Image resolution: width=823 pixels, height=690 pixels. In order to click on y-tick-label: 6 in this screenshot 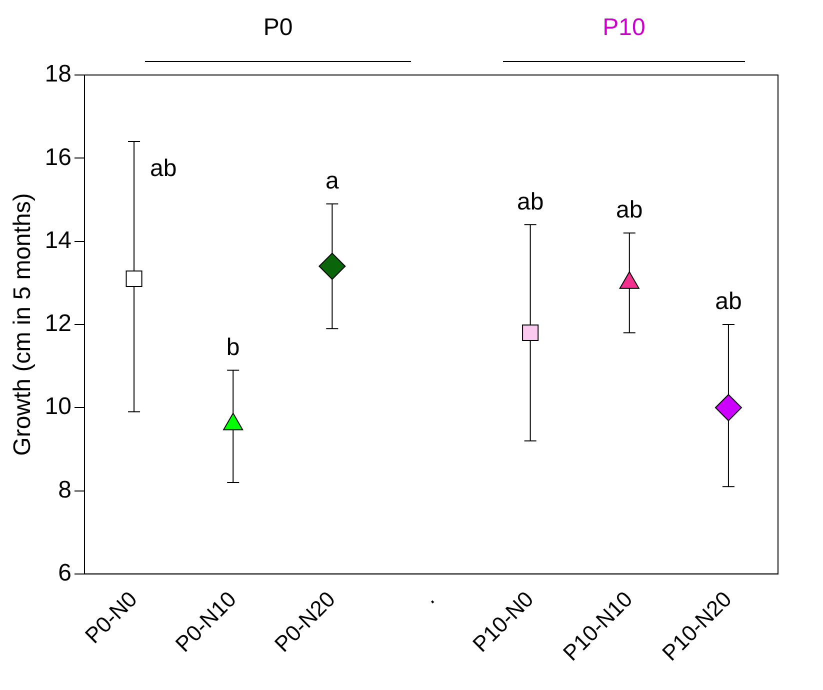, I will do `click(65, 573)`.